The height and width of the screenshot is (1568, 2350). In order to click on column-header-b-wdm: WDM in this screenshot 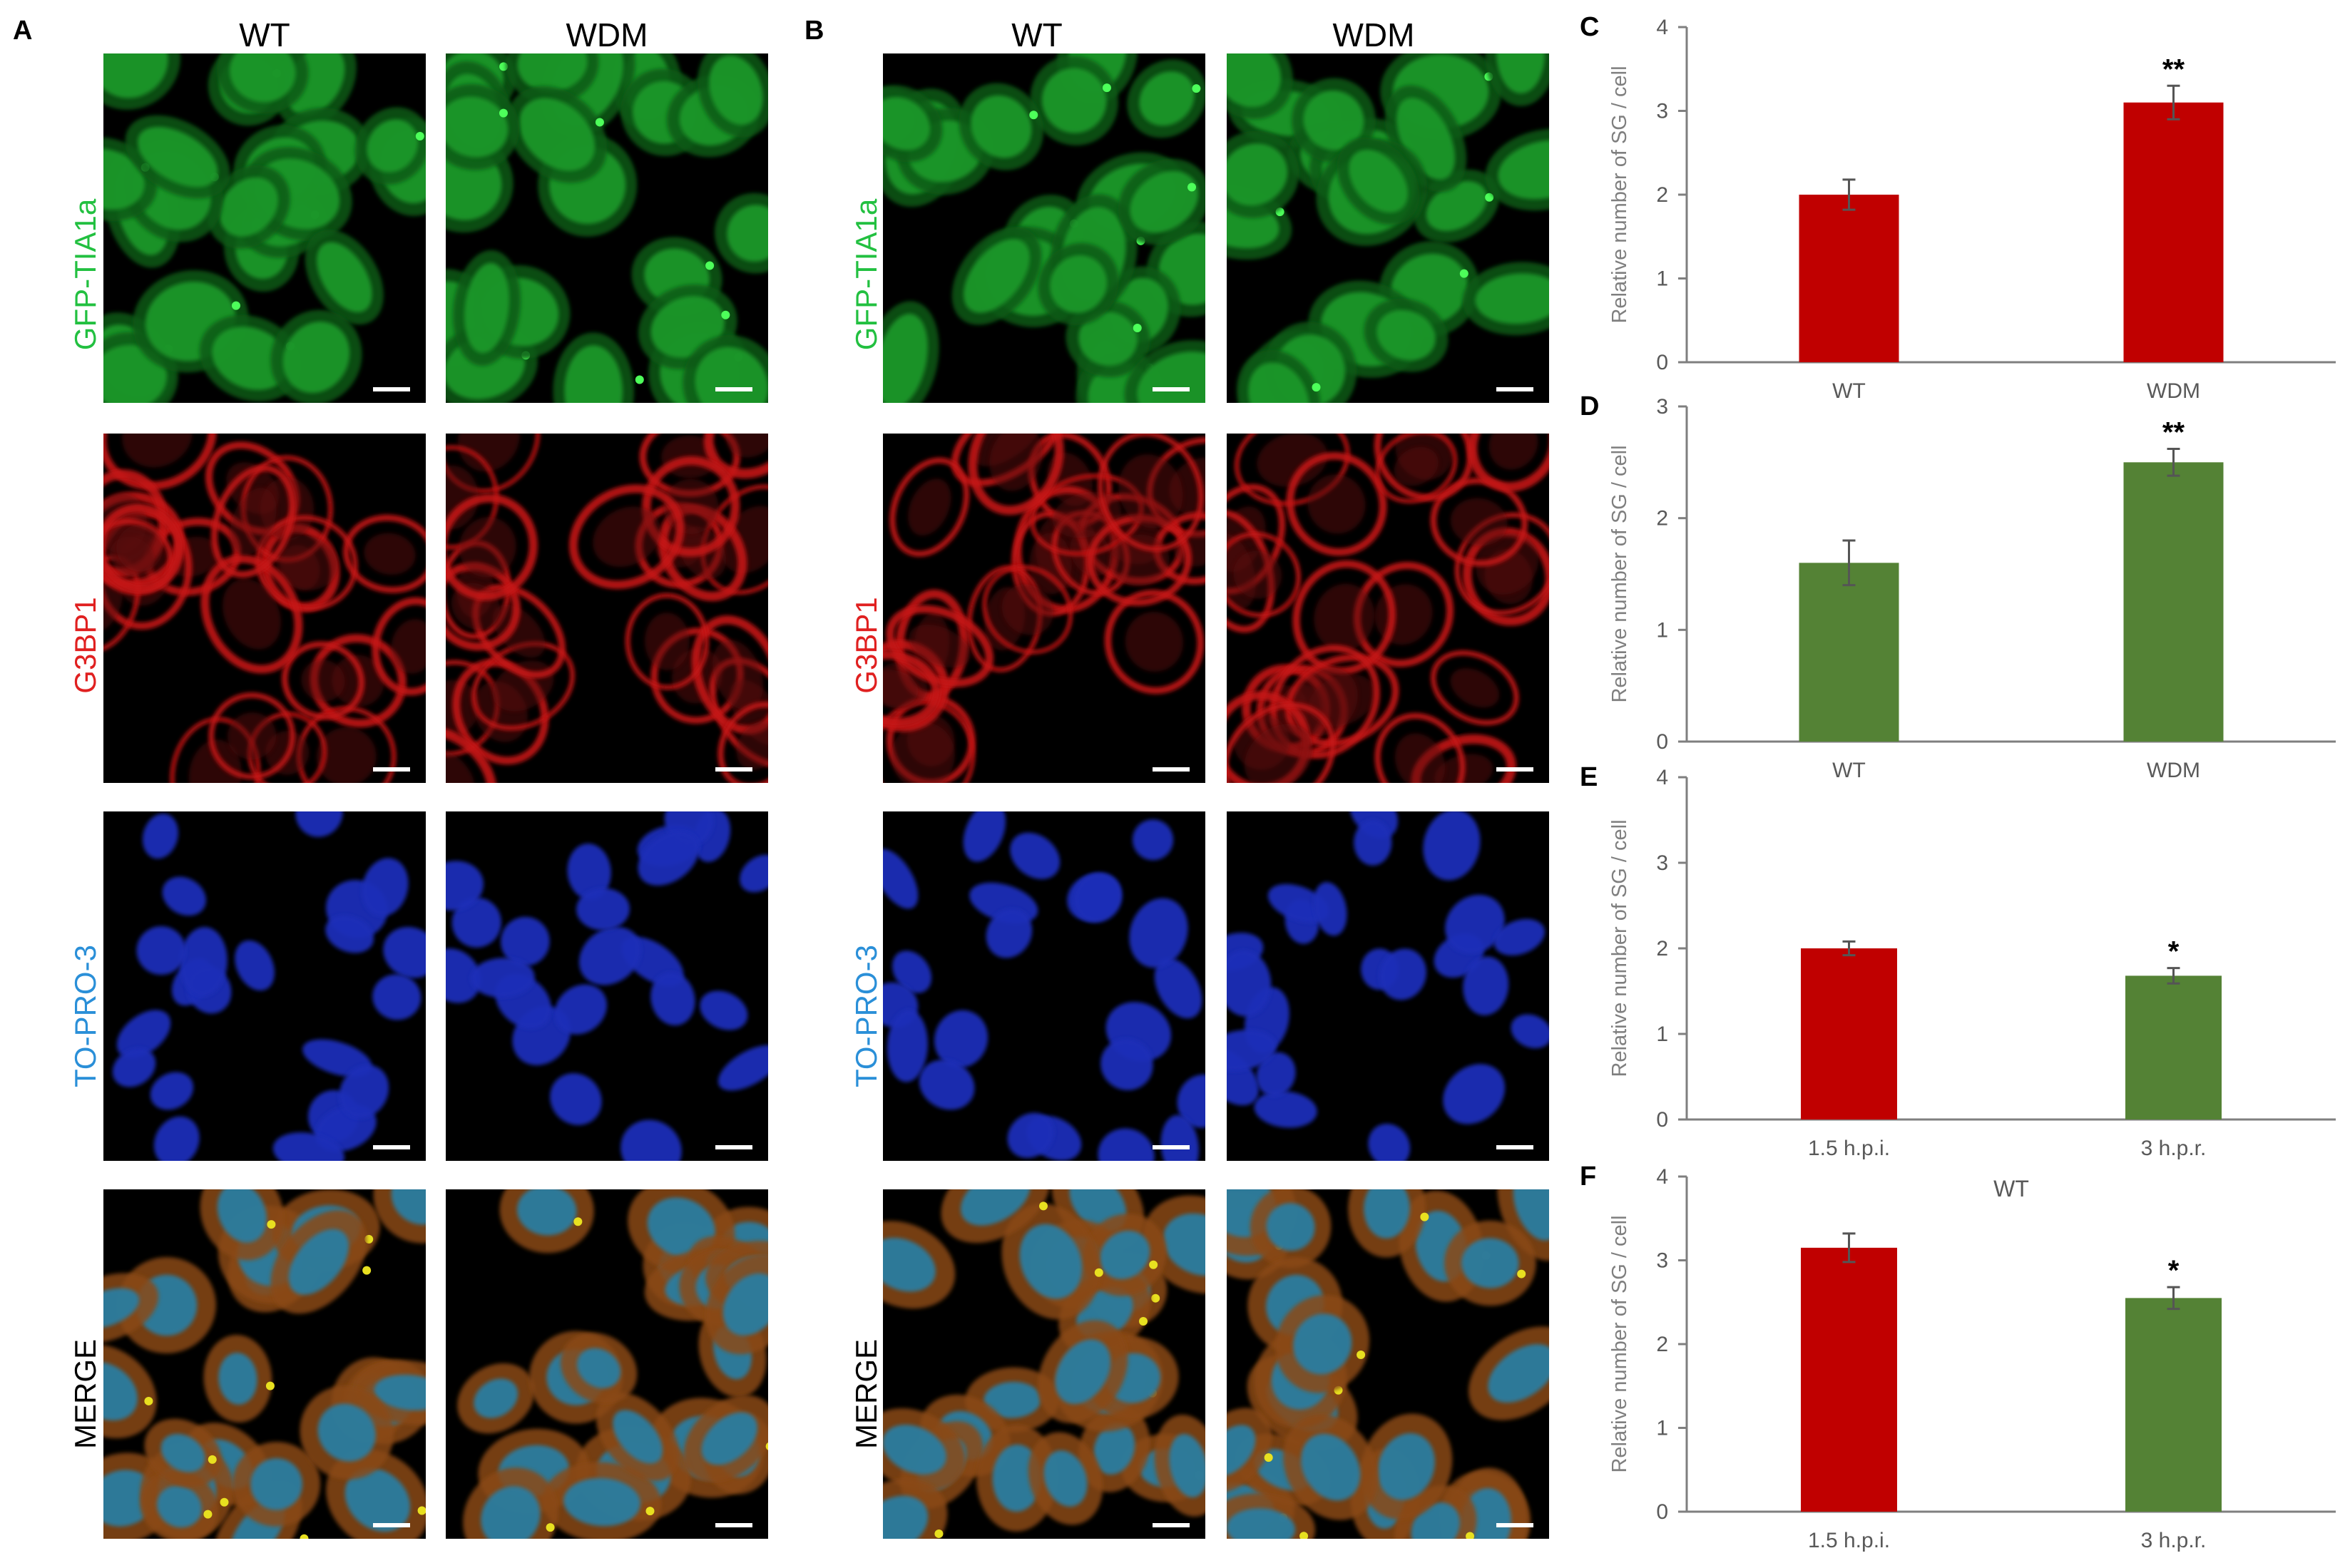, I will do `click(1373, 34)`.